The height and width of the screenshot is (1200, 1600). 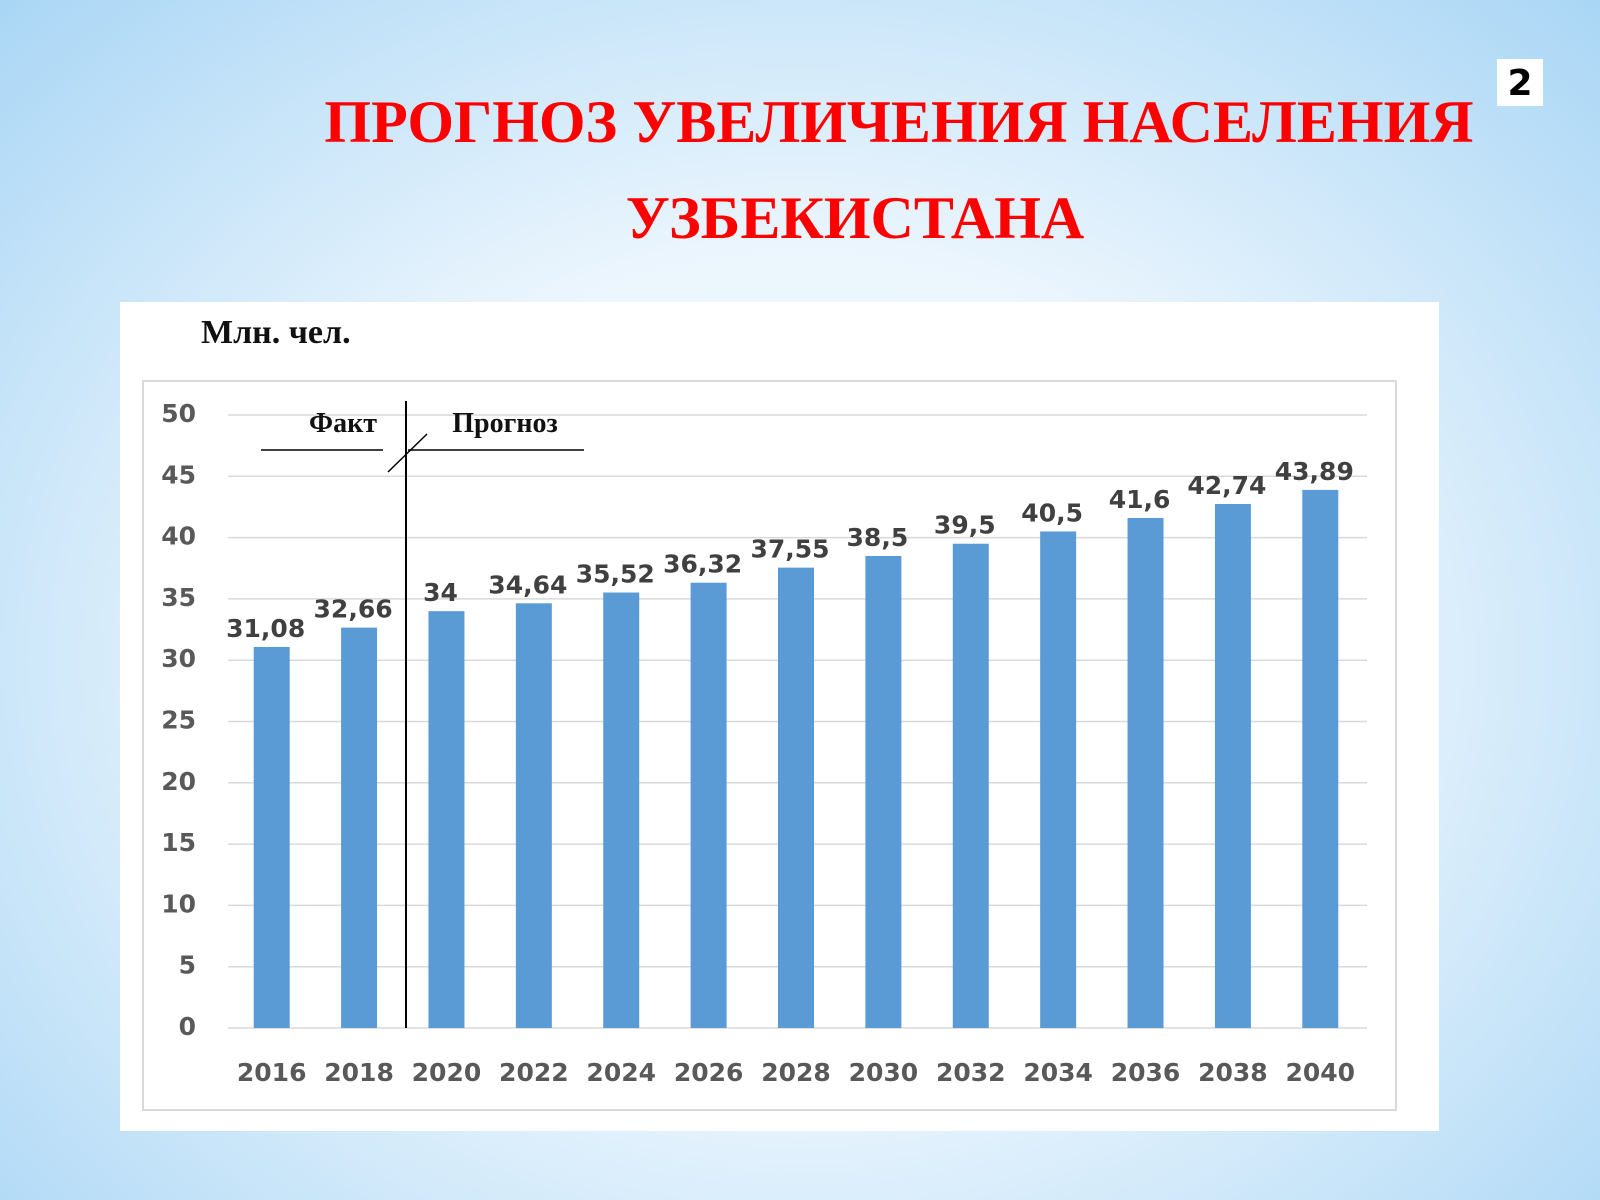 What do you see at coordinates (407, 453) in the screenshot?
I see `divider` at bounding box center [407, 453].